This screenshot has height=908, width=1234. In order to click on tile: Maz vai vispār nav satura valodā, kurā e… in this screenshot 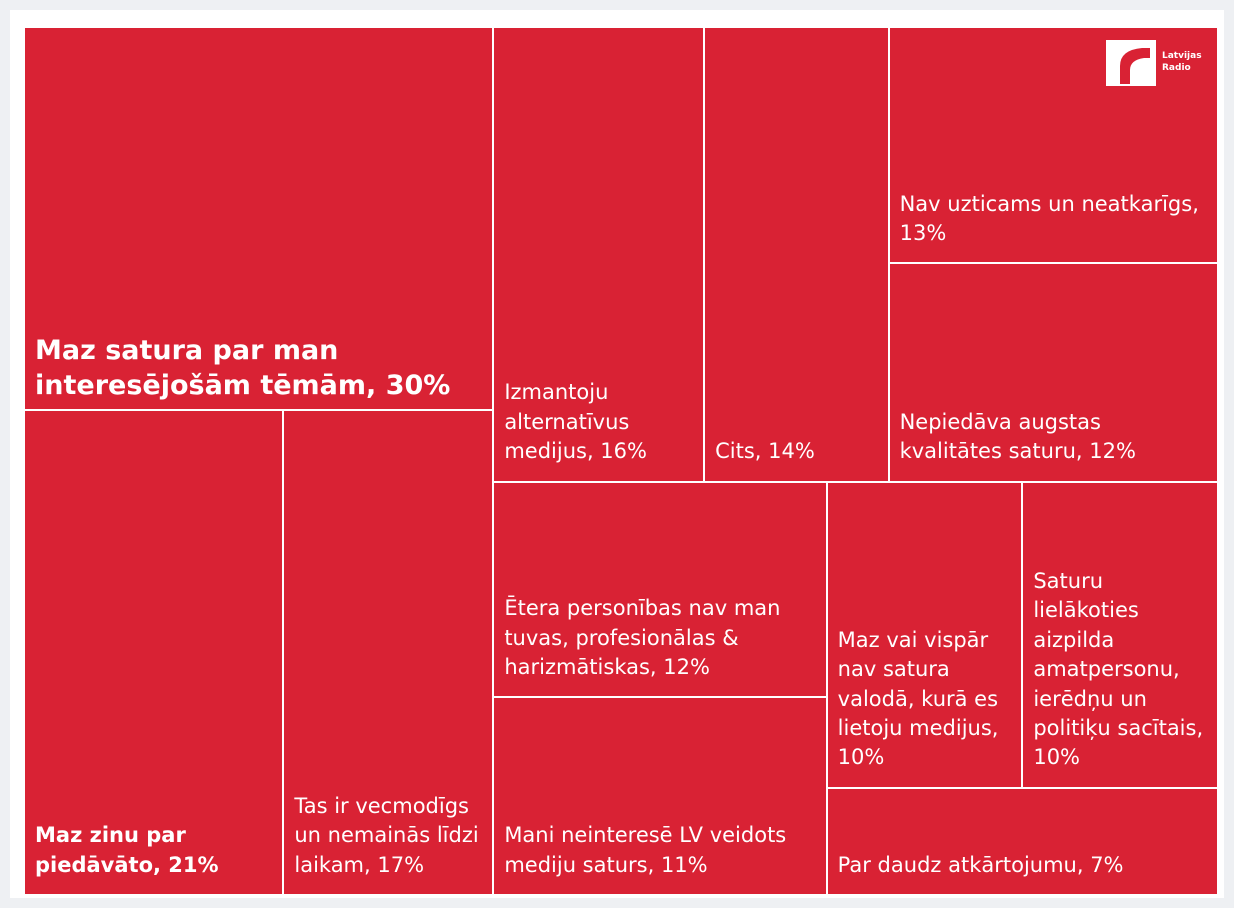, I will do `click(924, 634)`.